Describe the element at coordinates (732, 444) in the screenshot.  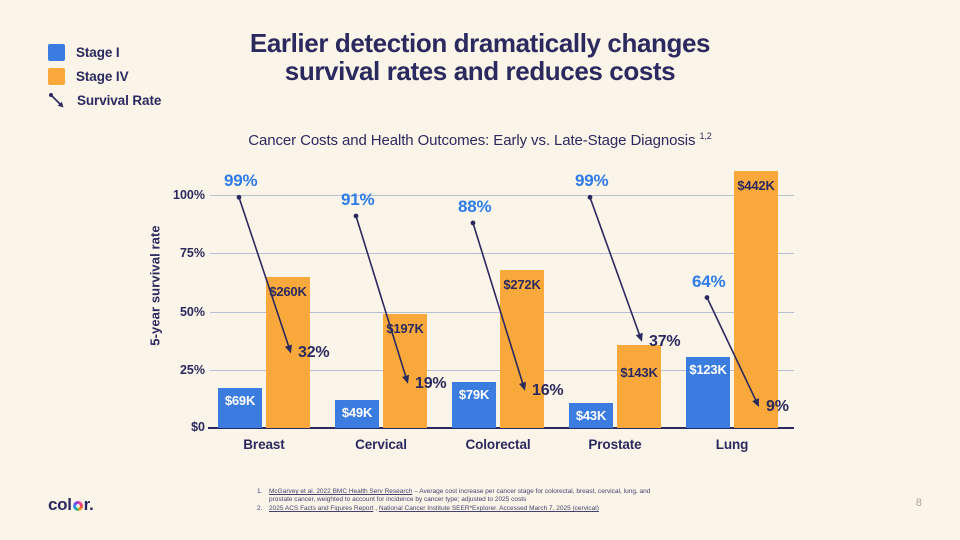
I see `category-label-lung: Lung` at that location.